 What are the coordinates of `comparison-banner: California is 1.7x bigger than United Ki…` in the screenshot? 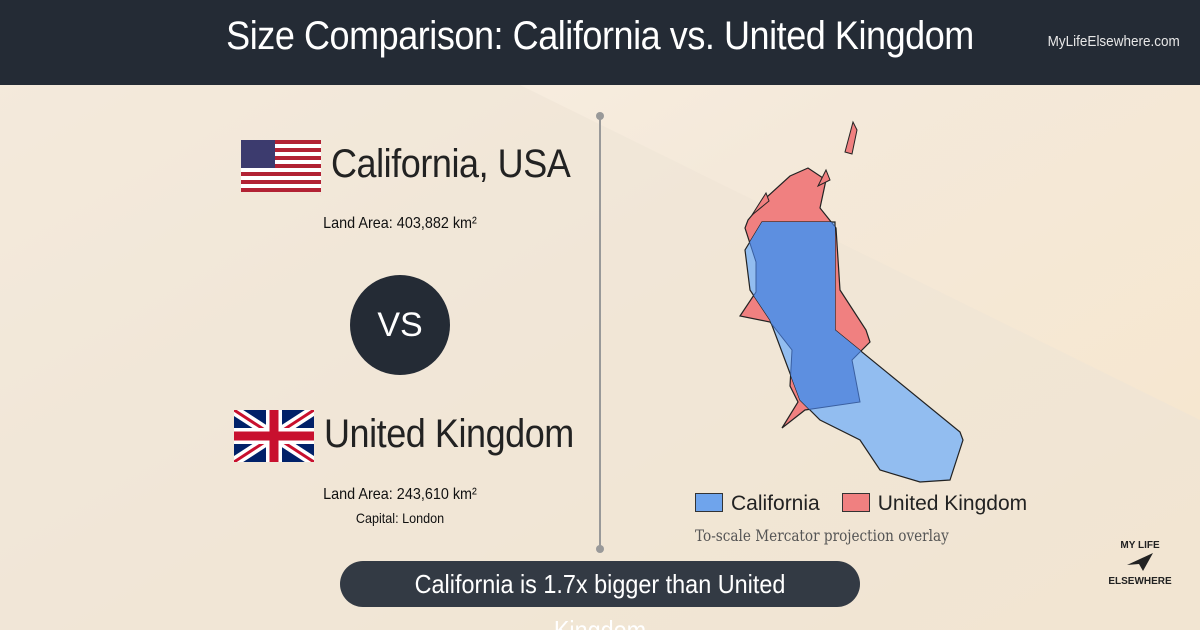 It's located at (600, 595).